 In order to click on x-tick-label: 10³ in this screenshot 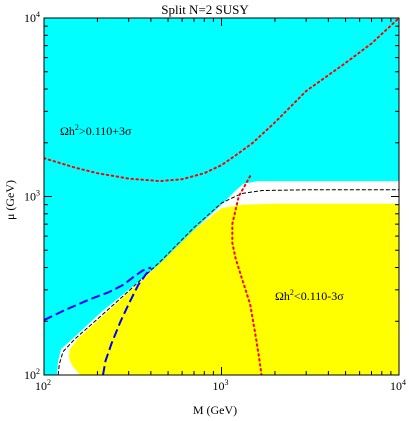, I will do `click(221, 385)`.